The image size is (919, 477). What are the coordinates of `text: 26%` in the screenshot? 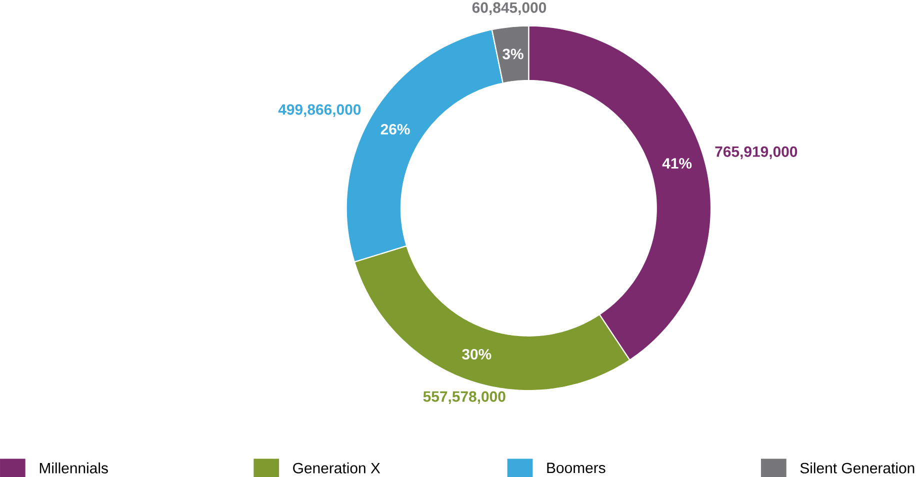 It's located at (395, 129).